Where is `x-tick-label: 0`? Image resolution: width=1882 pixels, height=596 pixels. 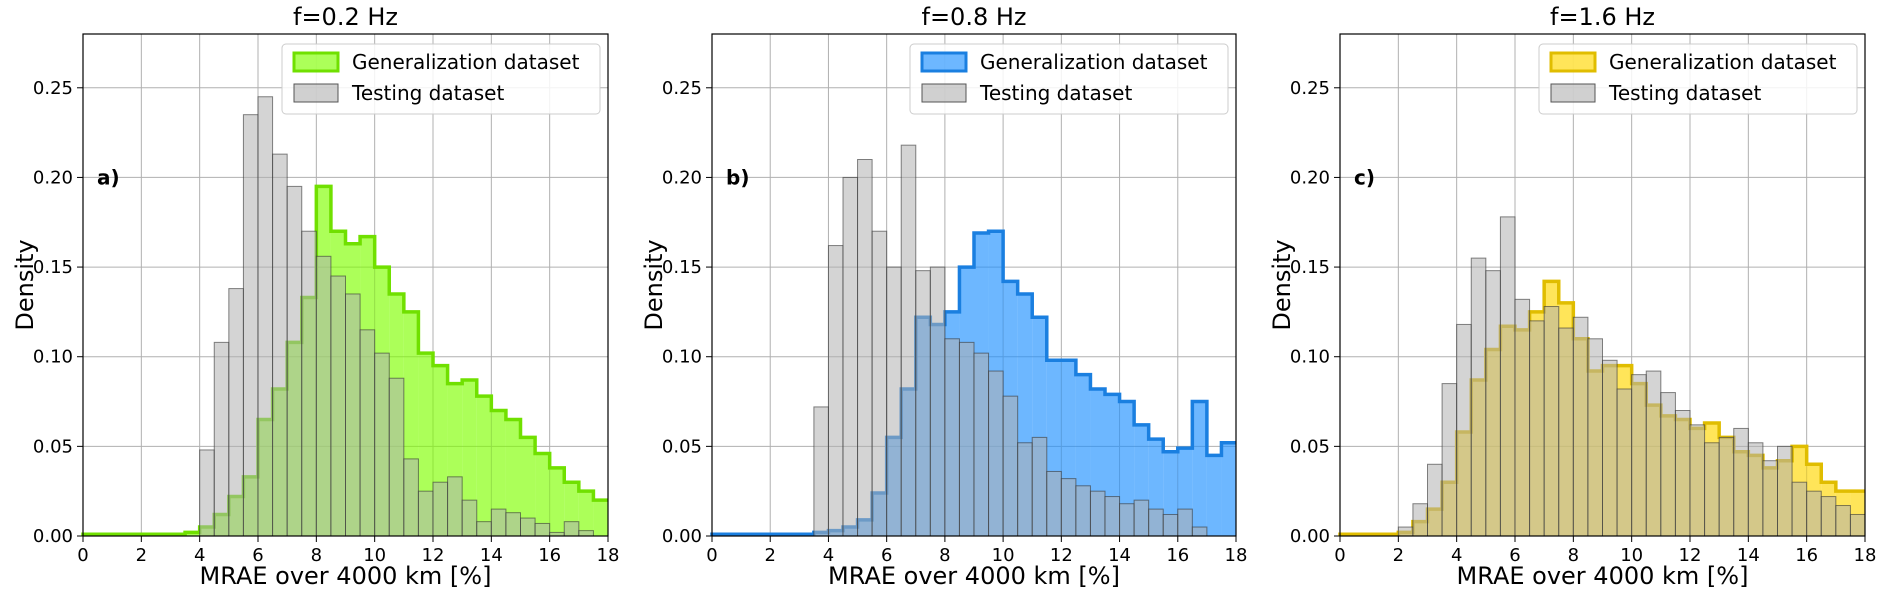 x-tick-label: 0 is located at coordinates (1339, 555).